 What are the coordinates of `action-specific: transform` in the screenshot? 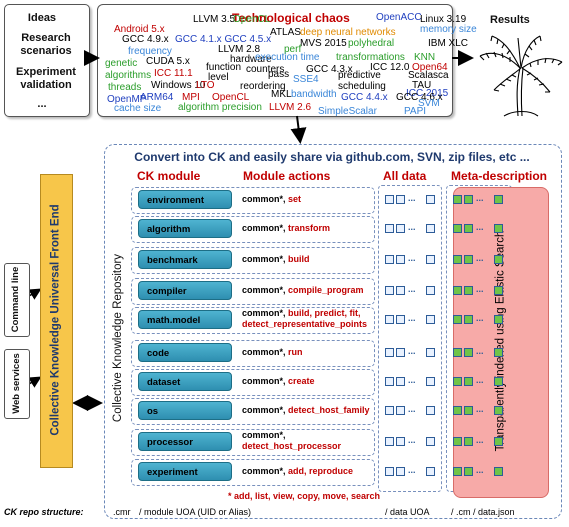 It's located at (309, 228).